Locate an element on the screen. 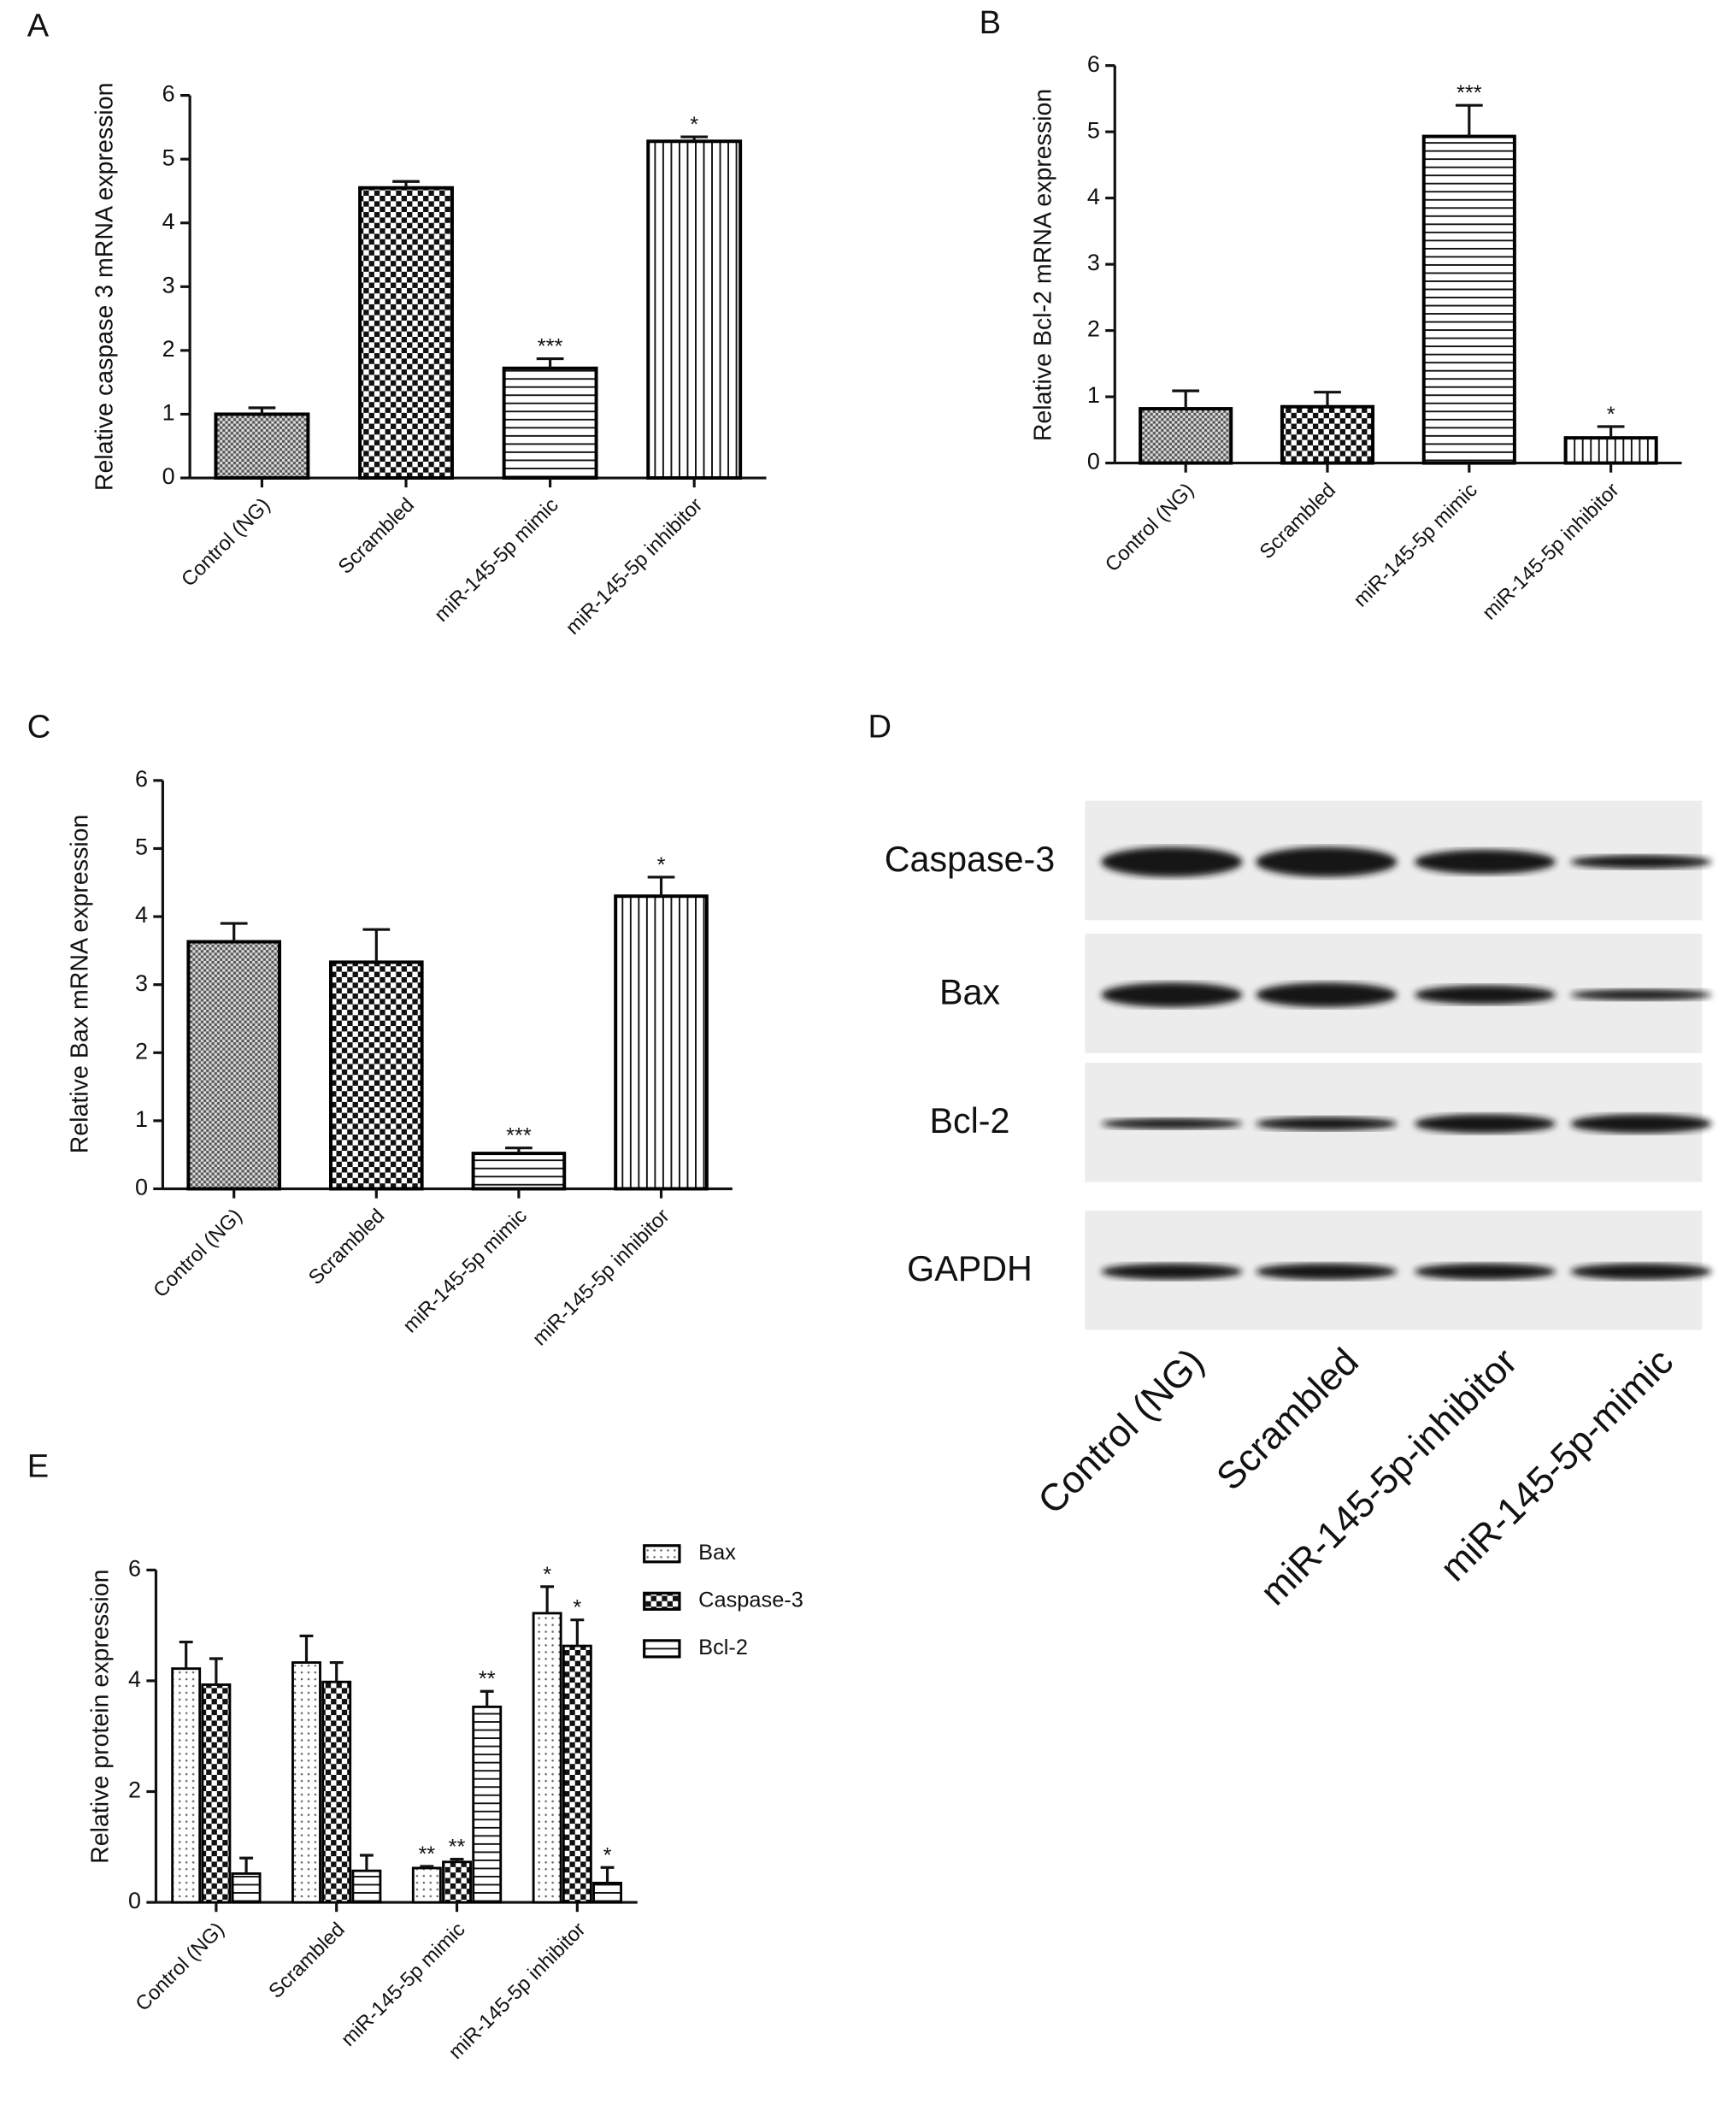 This screenshot has height=2128, width=1736. y-axis-title: Relative Bcl-2 mRNA expression is located at coordinates (1042, 265).